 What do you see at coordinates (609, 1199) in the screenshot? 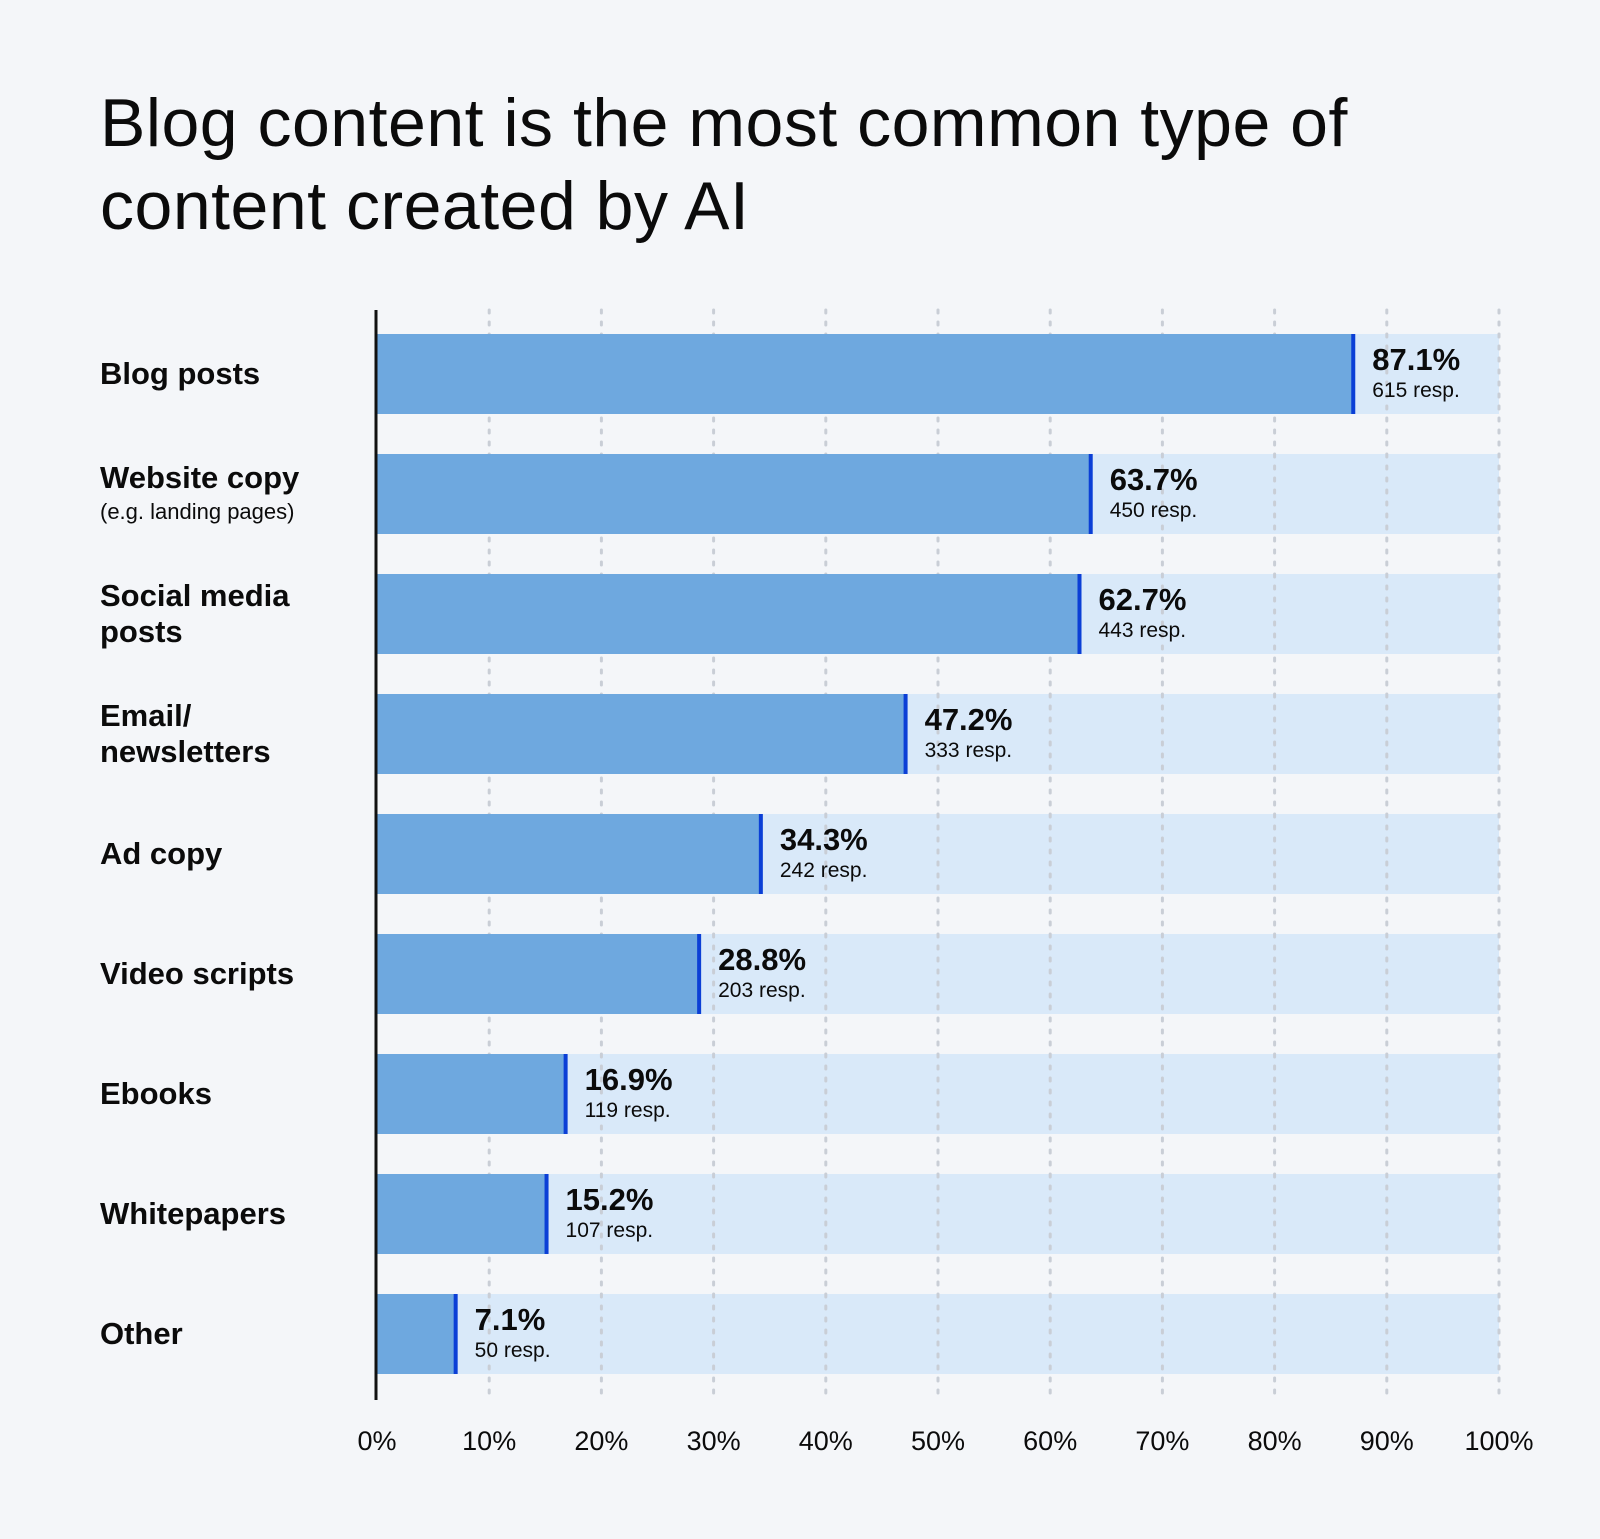
I see `data-label-value: 15.2%` at bounding box center [609, 1199].